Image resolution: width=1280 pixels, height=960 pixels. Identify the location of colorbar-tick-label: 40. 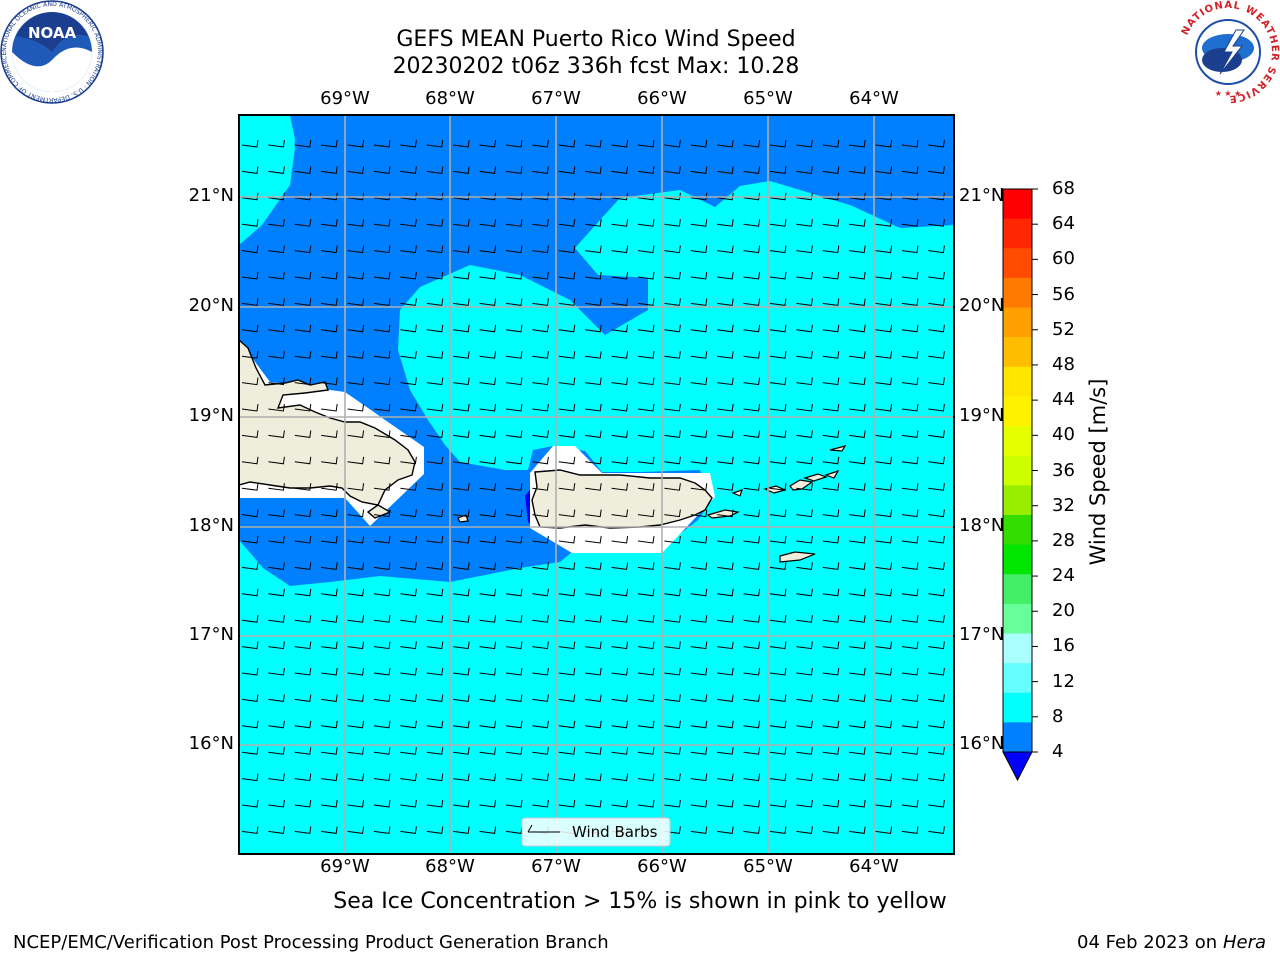
(1063, 435).